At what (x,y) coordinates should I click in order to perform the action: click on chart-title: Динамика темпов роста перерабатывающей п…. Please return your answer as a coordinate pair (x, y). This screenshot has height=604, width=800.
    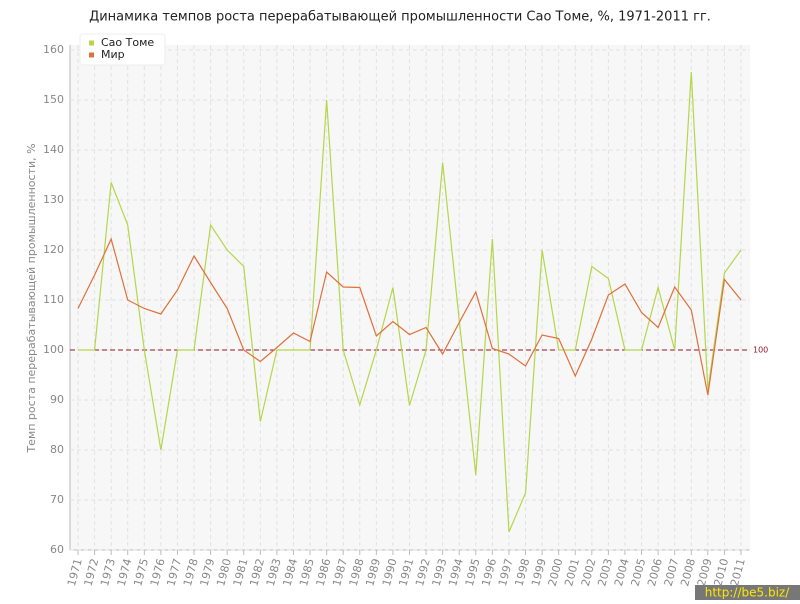
    Looking at the image, I should click on (400, 17).